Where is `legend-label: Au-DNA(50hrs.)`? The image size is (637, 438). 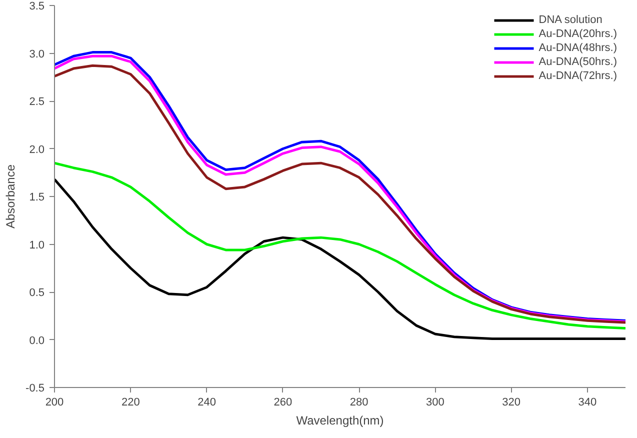
legend-label: Au-DNA(50hrs.) is located at coordinates (577, 62).